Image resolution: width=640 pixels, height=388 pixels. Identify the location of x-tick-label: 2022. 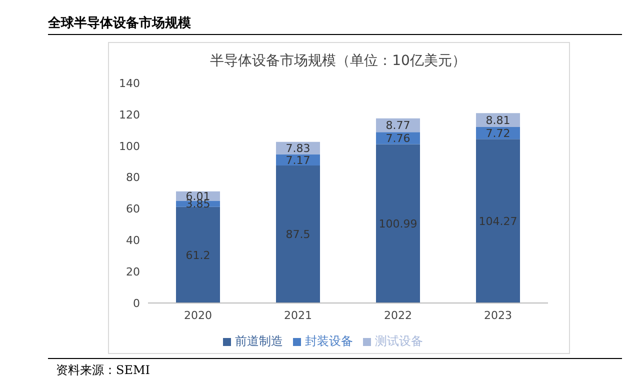
(398, 315).